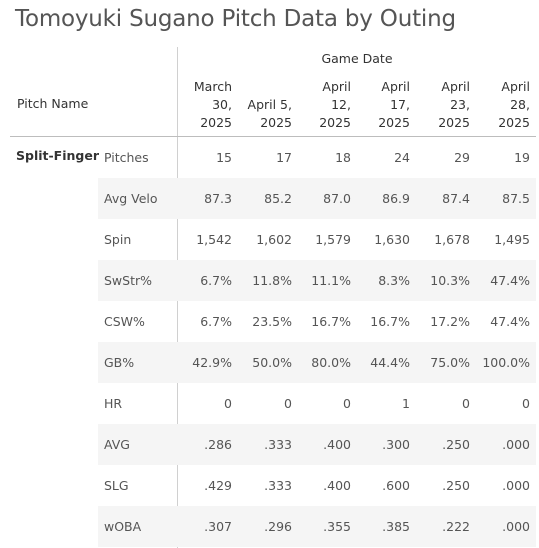 The width and height of the screenshot is (539, 548). I want to click on table-cell: 1,542, so click(214, 239).